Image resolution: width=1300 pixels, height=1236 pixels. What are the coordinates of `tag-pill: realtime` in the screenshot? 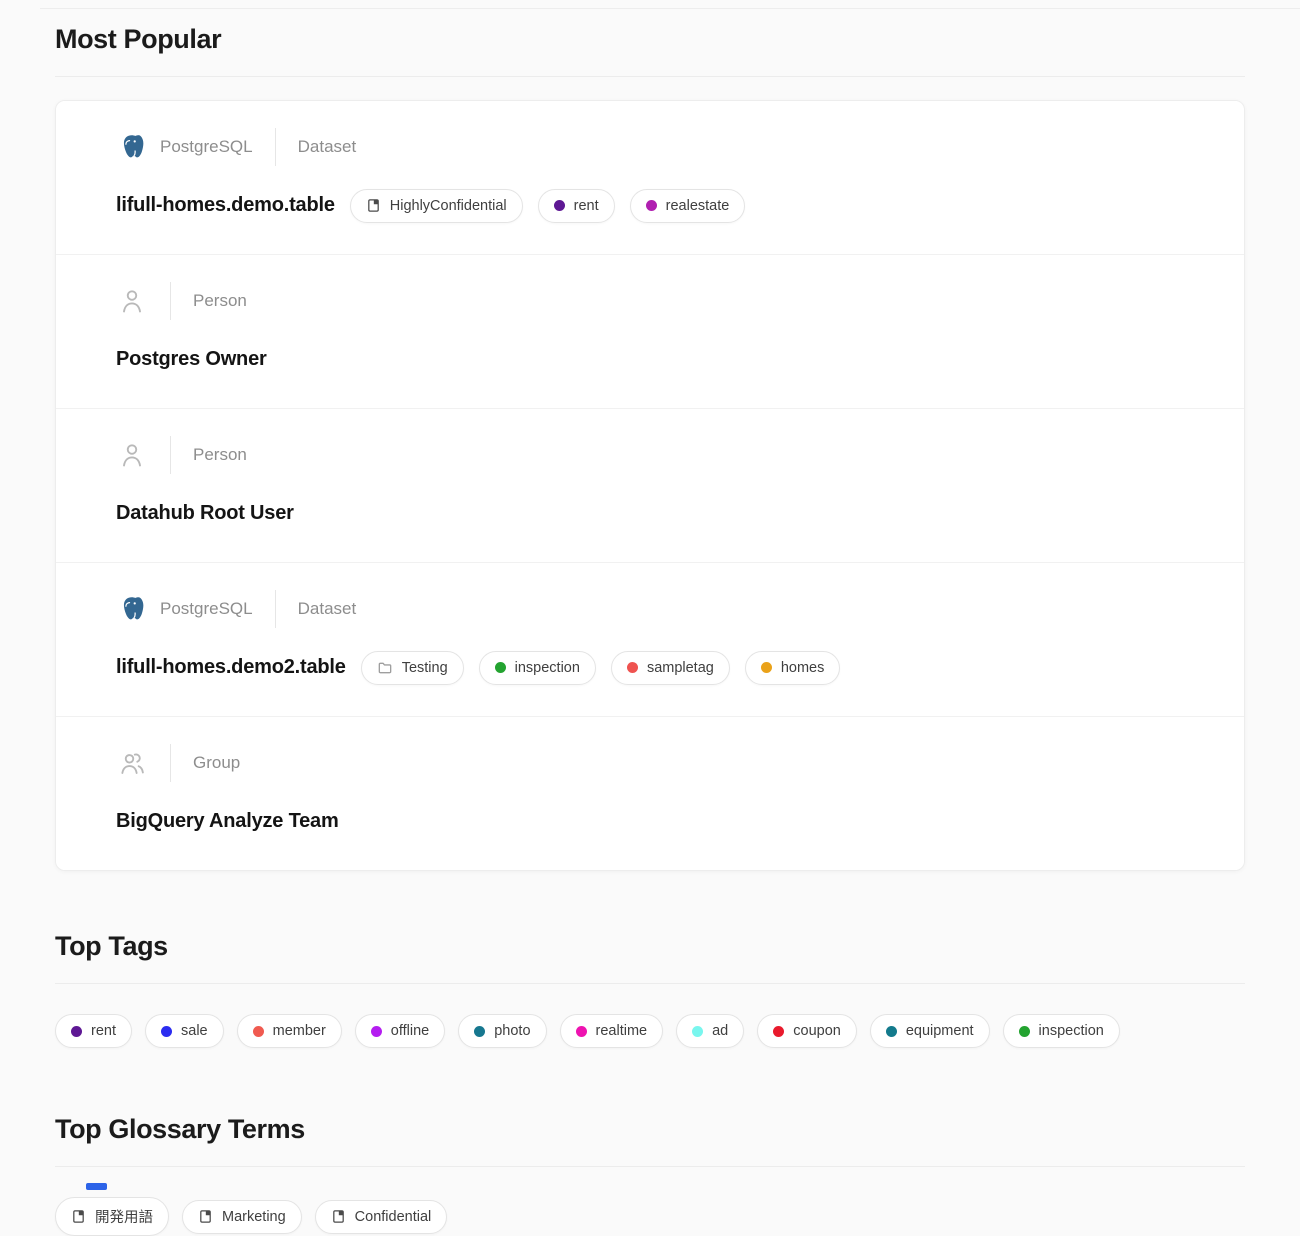 It's located at (611, 1031).